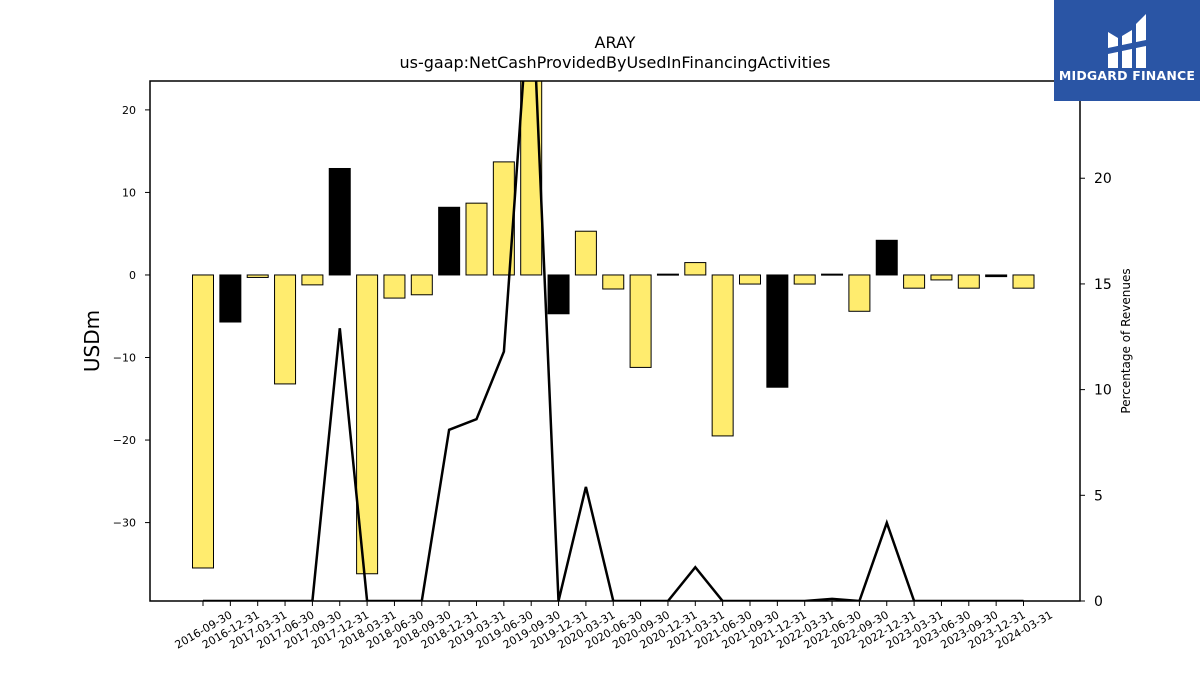 This screenshot has height=675, width=1200. Describe the element at coordinates (129, 110) in the screenshot. I see `y-tick-label: 20` at that location.